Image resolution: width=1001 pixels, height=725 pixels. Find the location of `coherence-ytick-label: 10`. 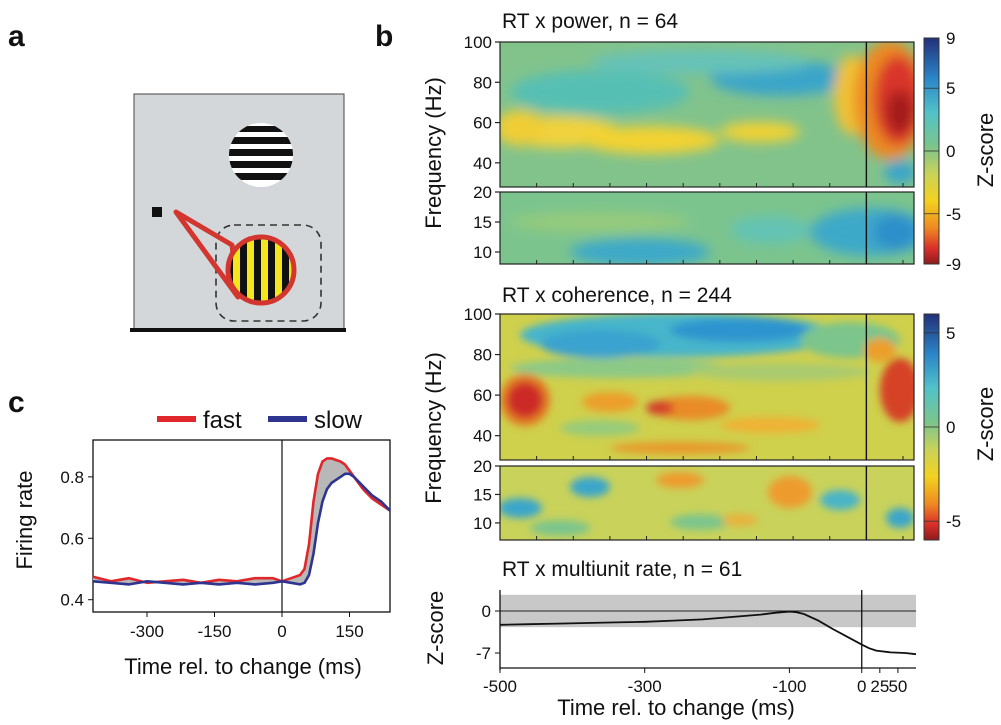

coherence-ytick-label: 10 is located at coordinates (482, 523).